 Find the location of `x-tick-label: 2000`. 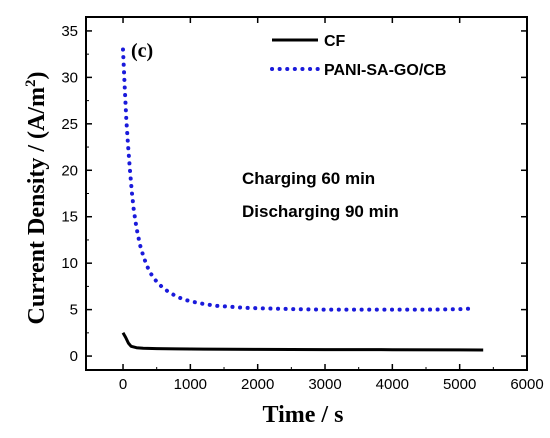

x-tick-label: 2000 is located at coordinates (257, 384).